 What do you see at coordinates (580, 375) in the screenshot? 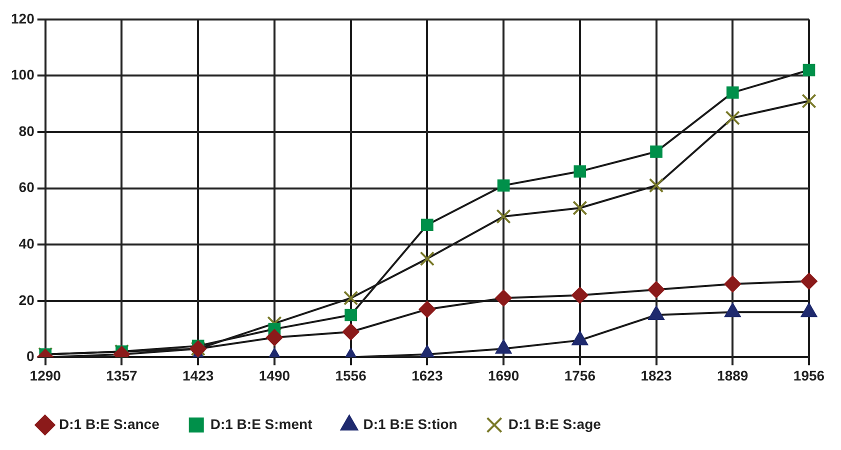
I see `x-tick-label: 1756` at bounding box center [580, 375].